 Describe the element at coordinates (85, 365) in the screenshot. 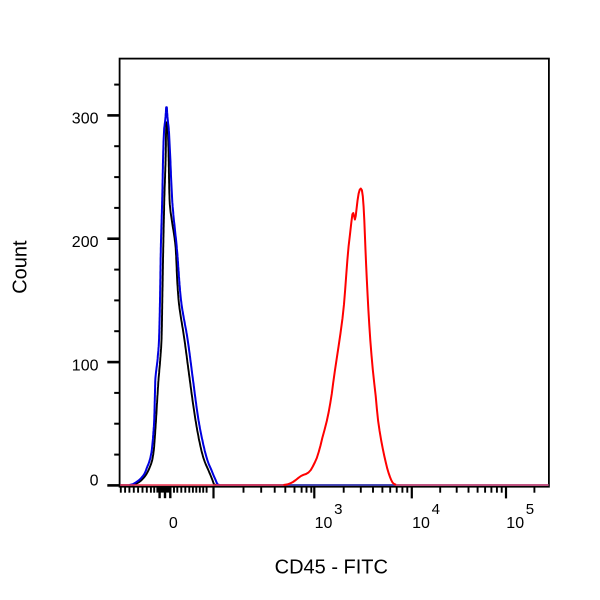

I see `svg-text: 100` at that location.